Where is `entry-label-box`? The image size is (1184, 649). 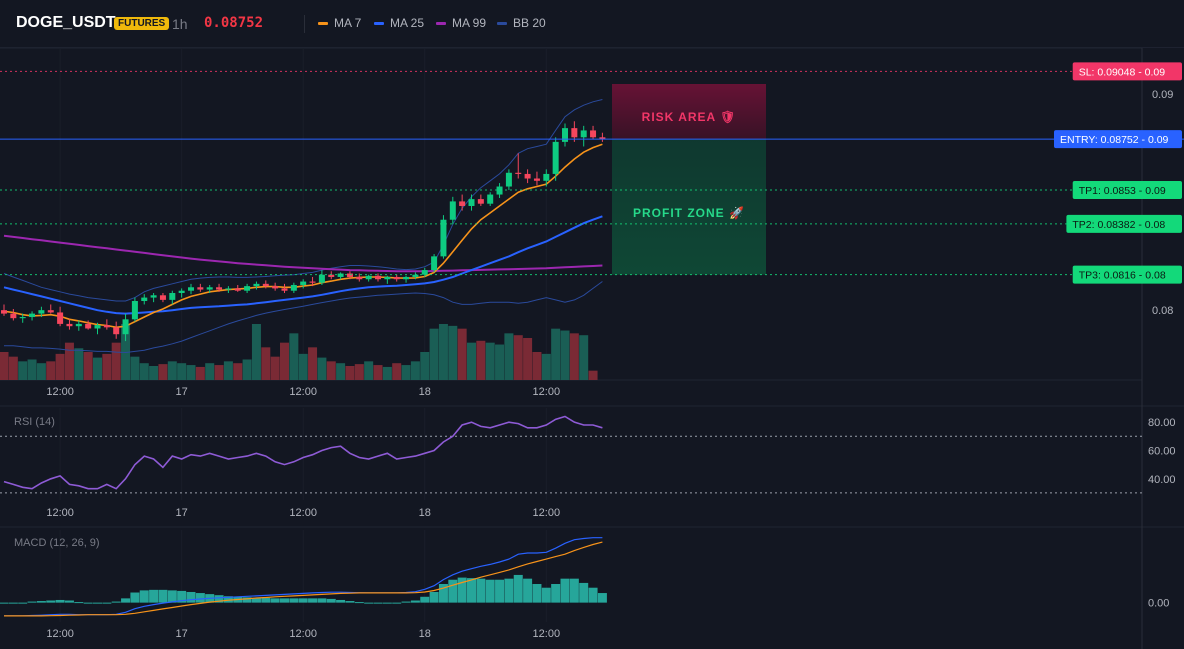
entry-label-box is located at coordinates (1118, 139).